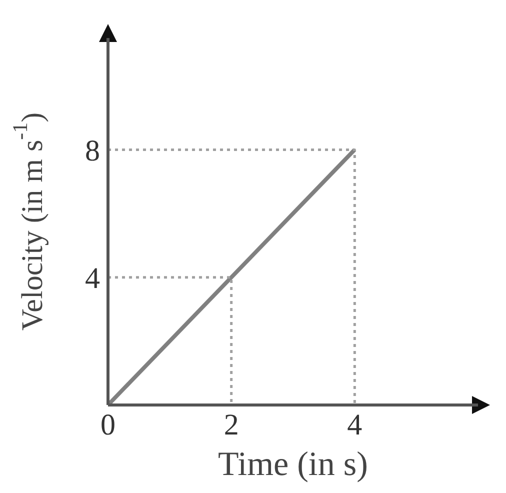 This screenshot has width=506, height=493. I want to click on x-axis-title: Time (in s), so click(293, 464).